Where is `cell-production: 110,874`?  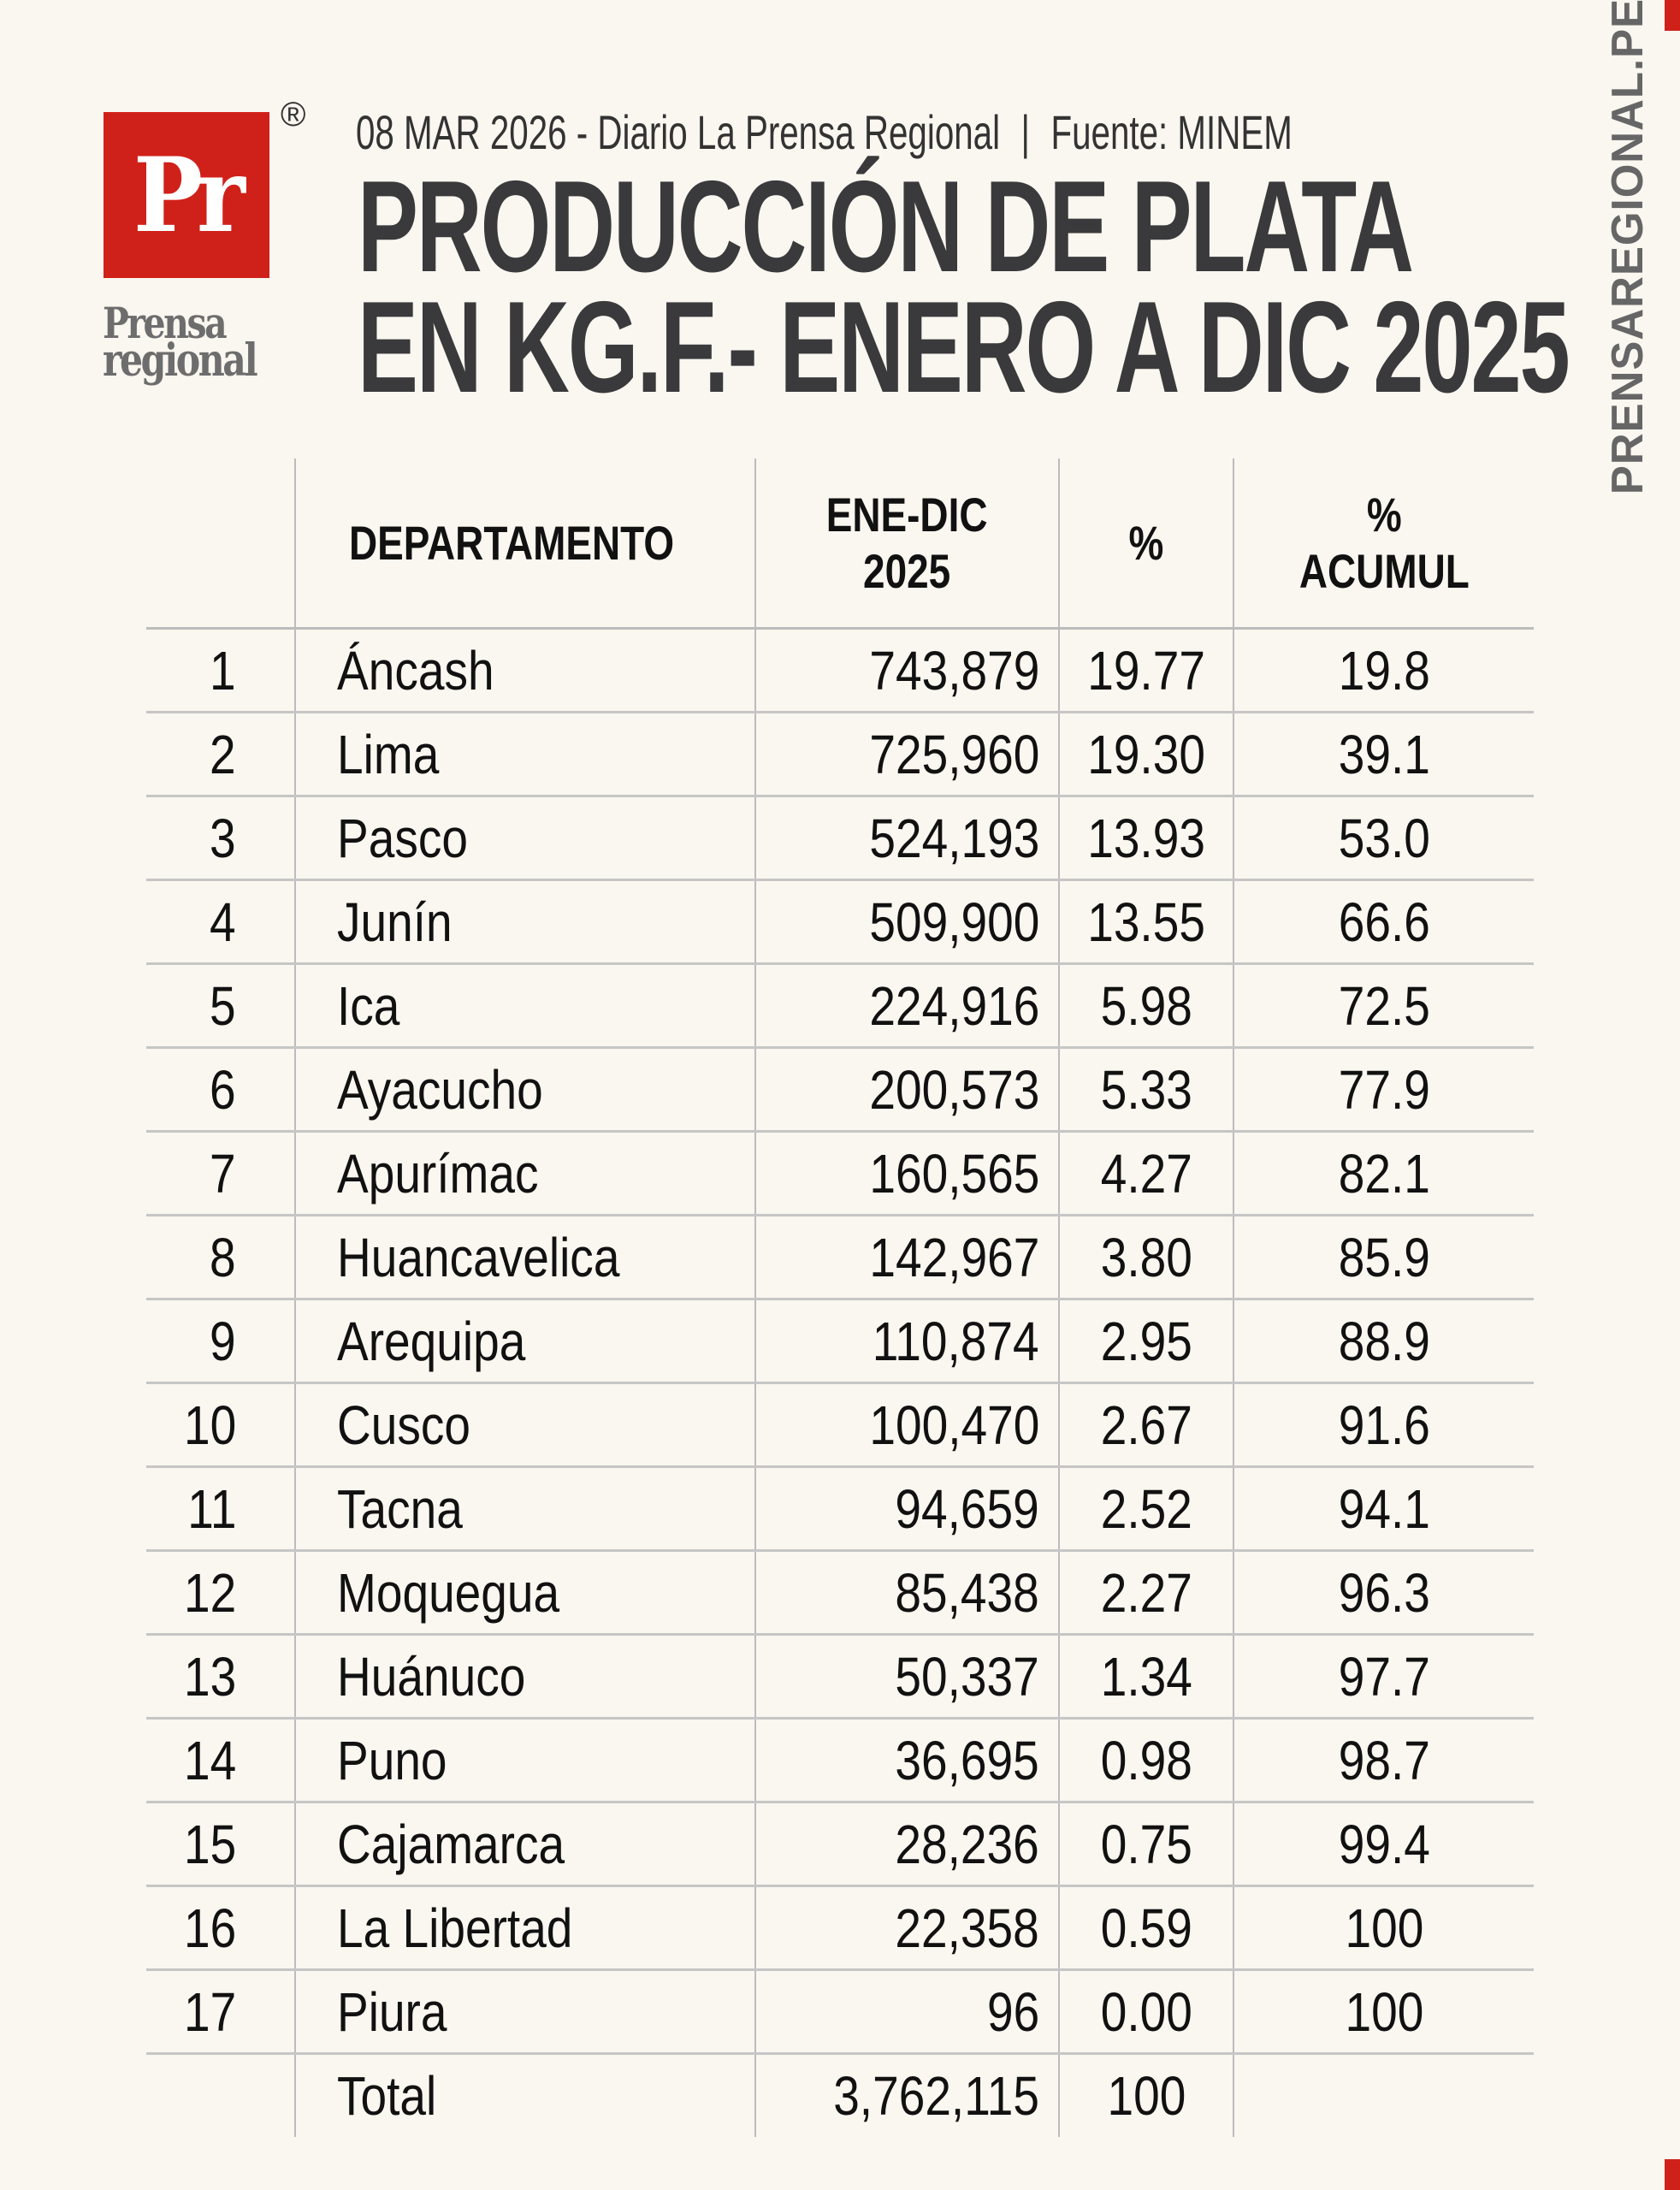 cell-production: 110,874 is located at coordinates (907, 1341).